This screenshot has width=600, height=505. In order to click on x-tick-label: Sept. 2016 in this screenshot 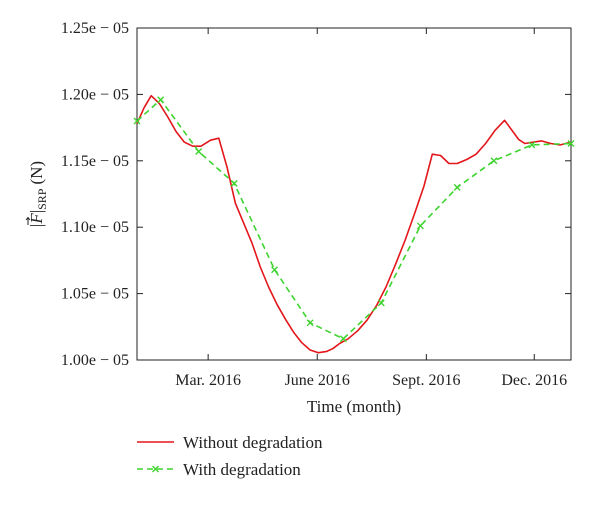, I will do `click(426, 380)`.